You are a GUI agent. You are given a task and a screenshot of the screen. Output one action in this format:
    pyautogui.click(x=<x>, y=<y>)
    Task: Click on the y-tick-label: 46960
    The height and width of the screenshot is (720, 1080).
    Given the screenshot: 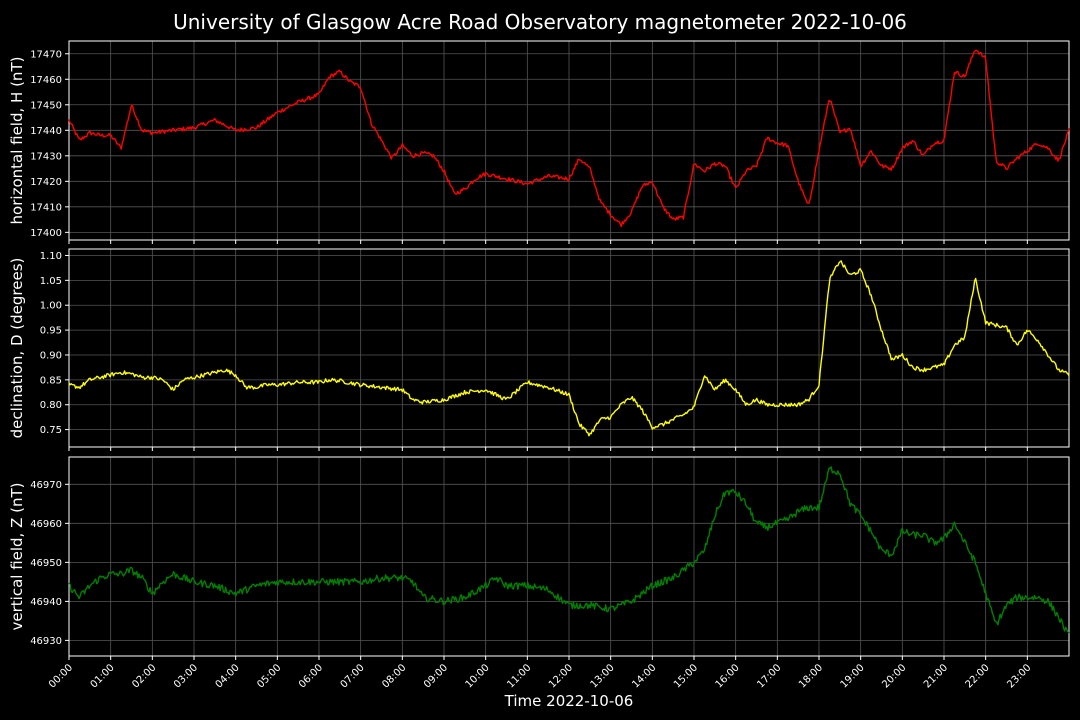 What is the action you would take?
    pyautogui.click(x=46, y=524)
    